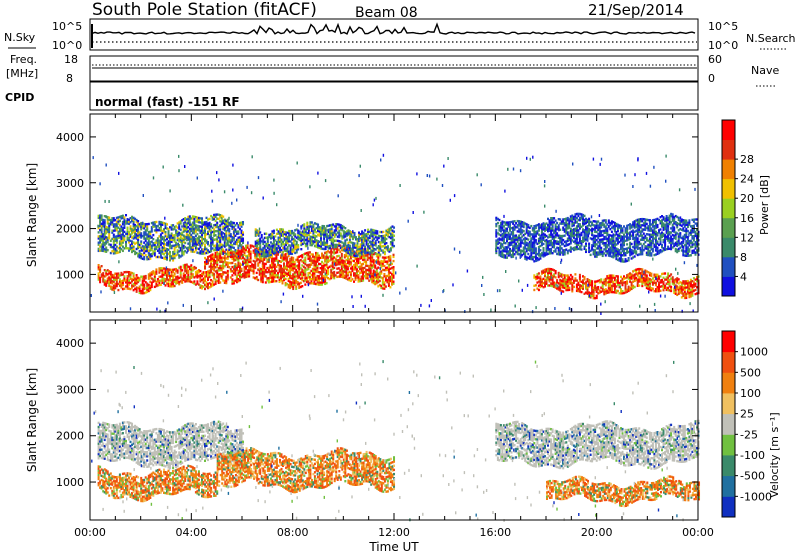 The width and height of the screenshot is (800, 554). I want to click on nsky-panel-frame, so click(394, 34).